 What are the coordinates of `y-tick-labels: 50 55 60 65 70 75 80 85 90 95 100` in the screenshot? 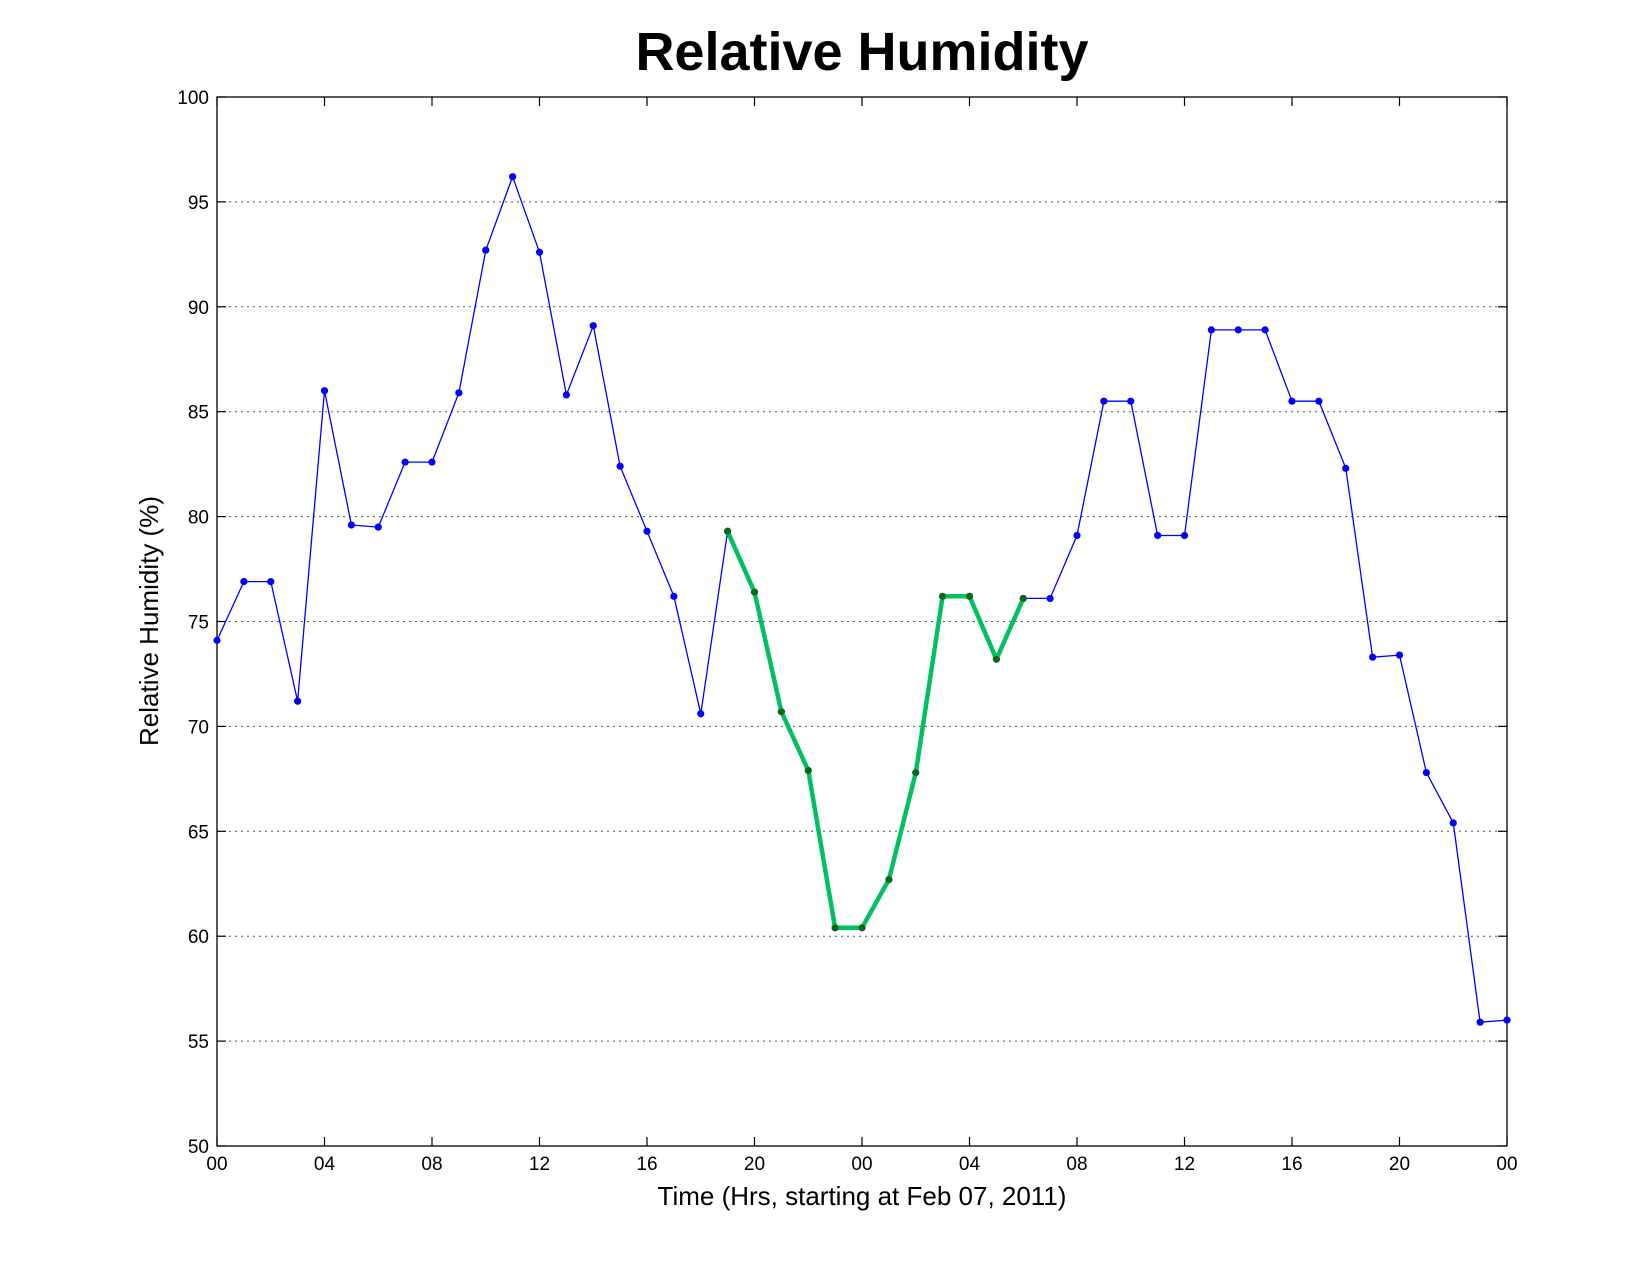 It's located at (193, 623).